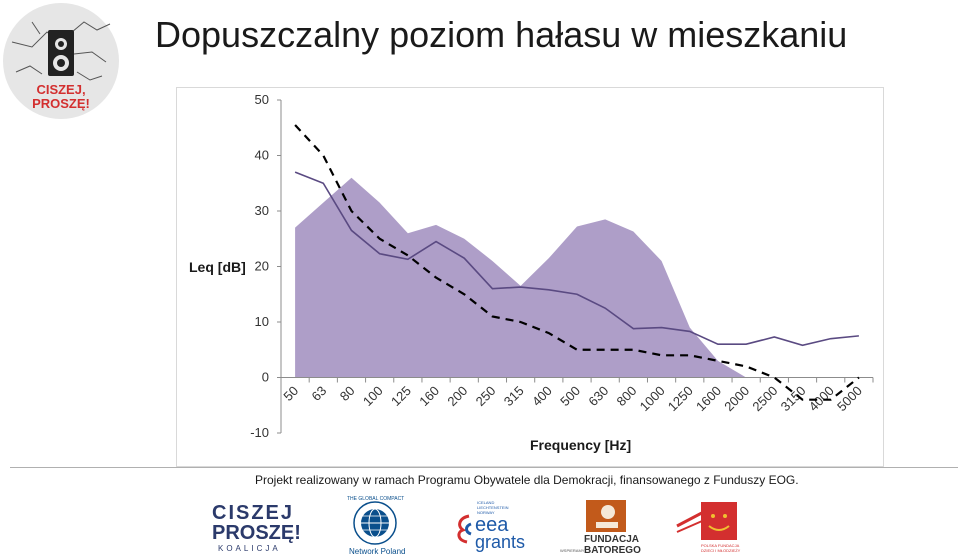 This screenshot has width=960, height=557. Describe the element at coordinates (542, 396) in the screenshot. I see `x-tick-label: 400` at that location.